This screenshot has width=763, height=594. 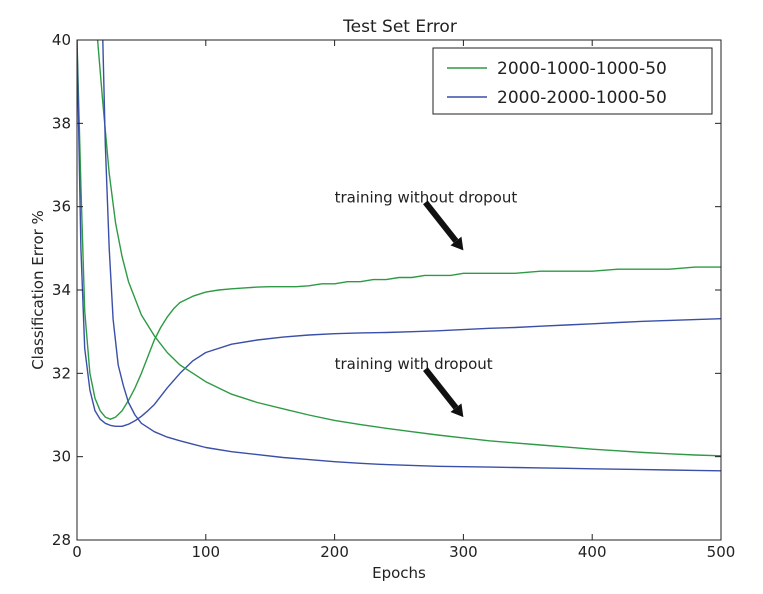 I want to click on y-tick-label: 40, so click(x=61, y=40).